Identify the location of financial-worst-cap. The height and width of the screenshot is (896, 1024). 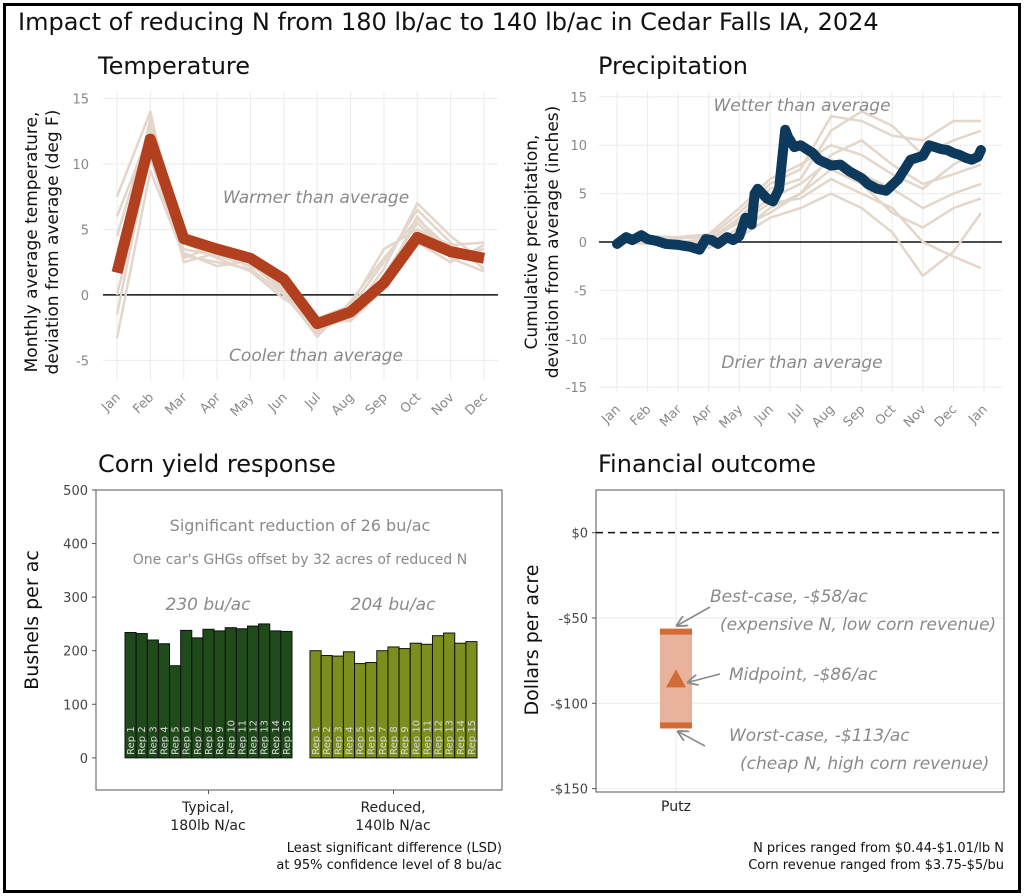
(676, 725).